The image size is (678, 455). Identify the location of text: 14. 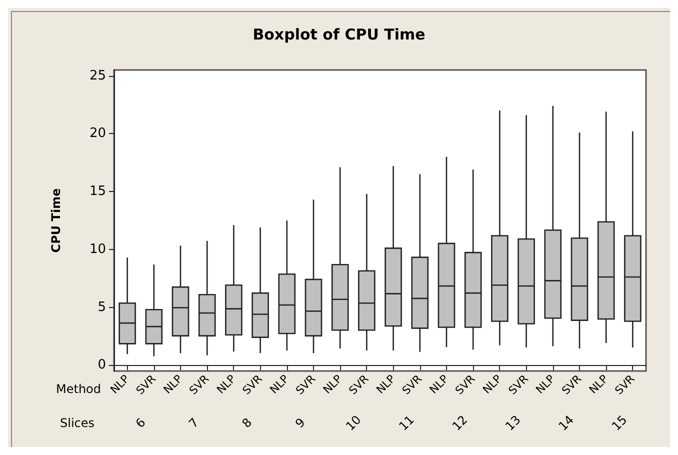
(566, 423).